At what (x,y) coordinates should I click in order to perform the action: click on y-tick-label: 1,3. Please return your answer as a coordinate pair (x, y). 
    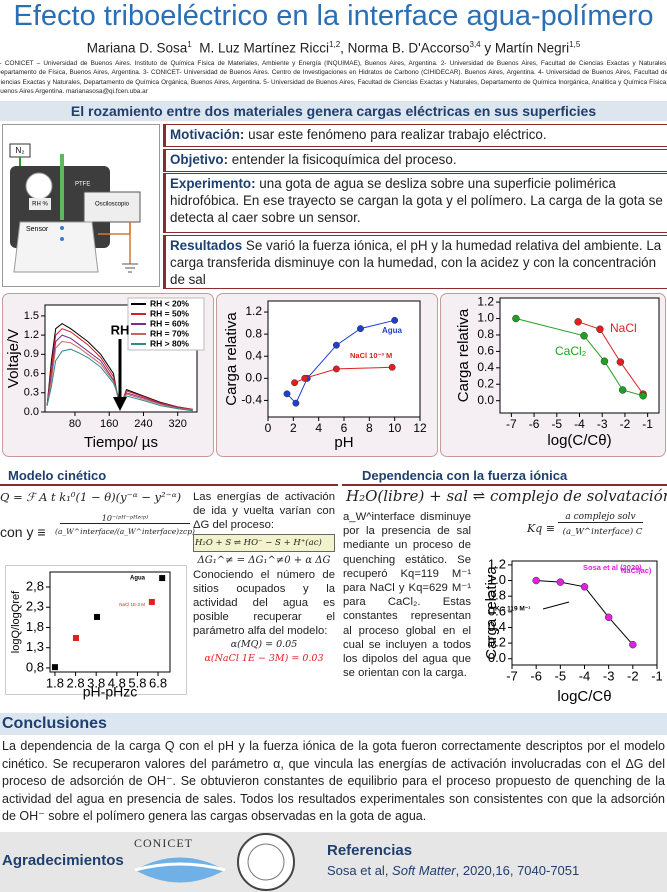
    Looking at the image, I should click on (35, 646).